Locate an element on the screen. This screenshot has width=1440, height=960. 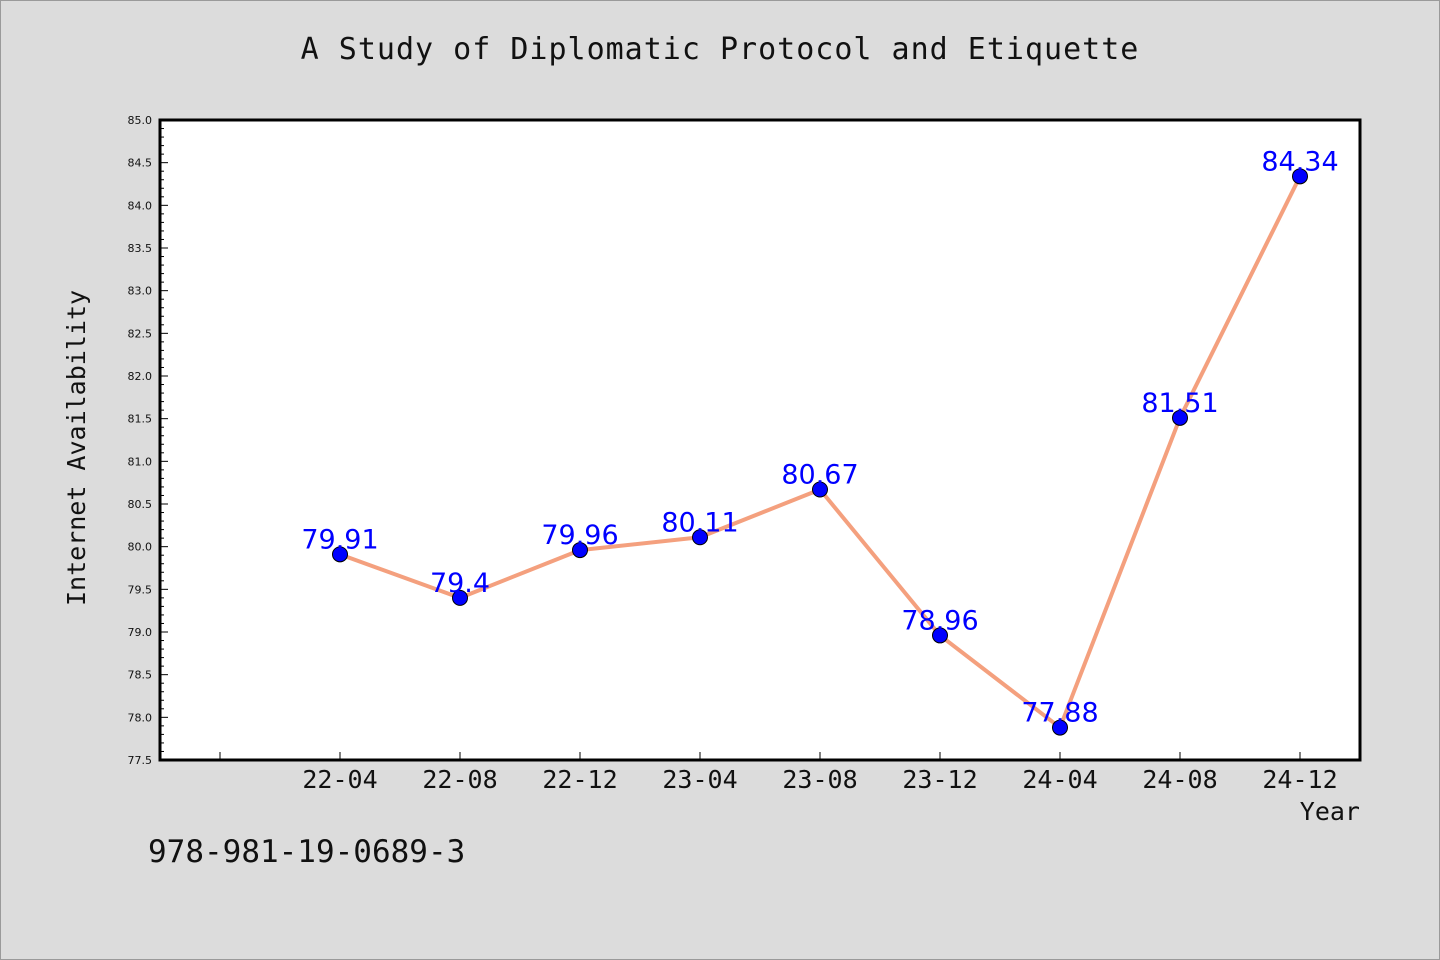
y-tick-label: 81.0 is located at coordinates (140, 461).